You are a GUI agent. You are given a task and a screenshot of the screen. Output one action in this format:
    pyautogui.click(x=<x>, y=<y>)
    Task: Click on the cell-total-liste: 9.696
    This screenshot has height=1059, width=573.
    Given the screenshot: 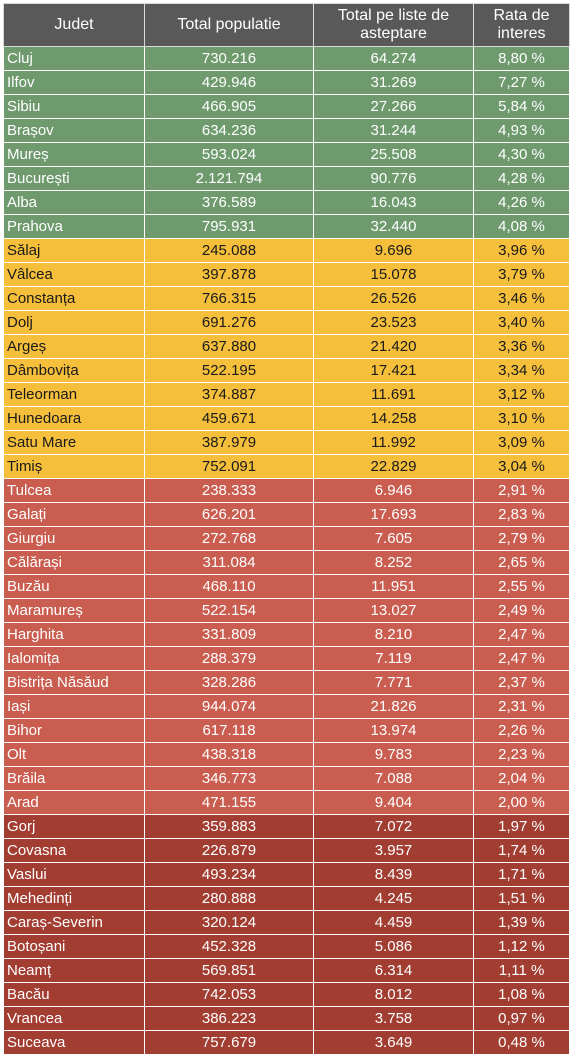 What is the action you would take?
    pyautogui.click(x=393, y=250)
    